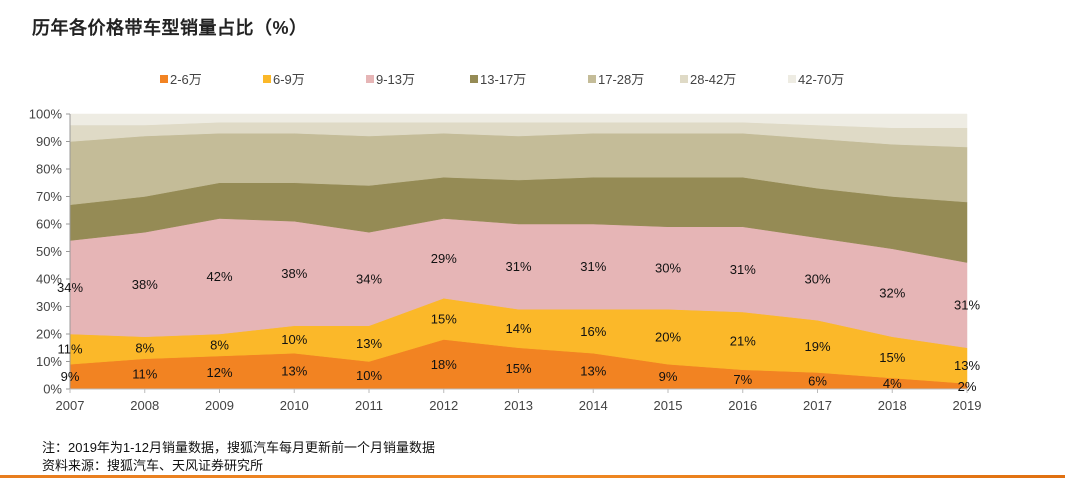  What do you see at coordinates (49, 141) in the screenshot?
I see `y-tick-label: 90%` at bounding box center [49, 141].